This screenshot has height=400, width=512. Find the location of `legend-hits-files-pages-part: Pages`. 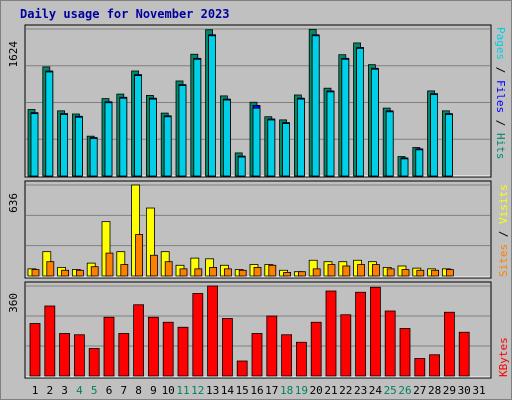

legend-hits-files-pages-part: Pages is located at coordinates (500, 43).